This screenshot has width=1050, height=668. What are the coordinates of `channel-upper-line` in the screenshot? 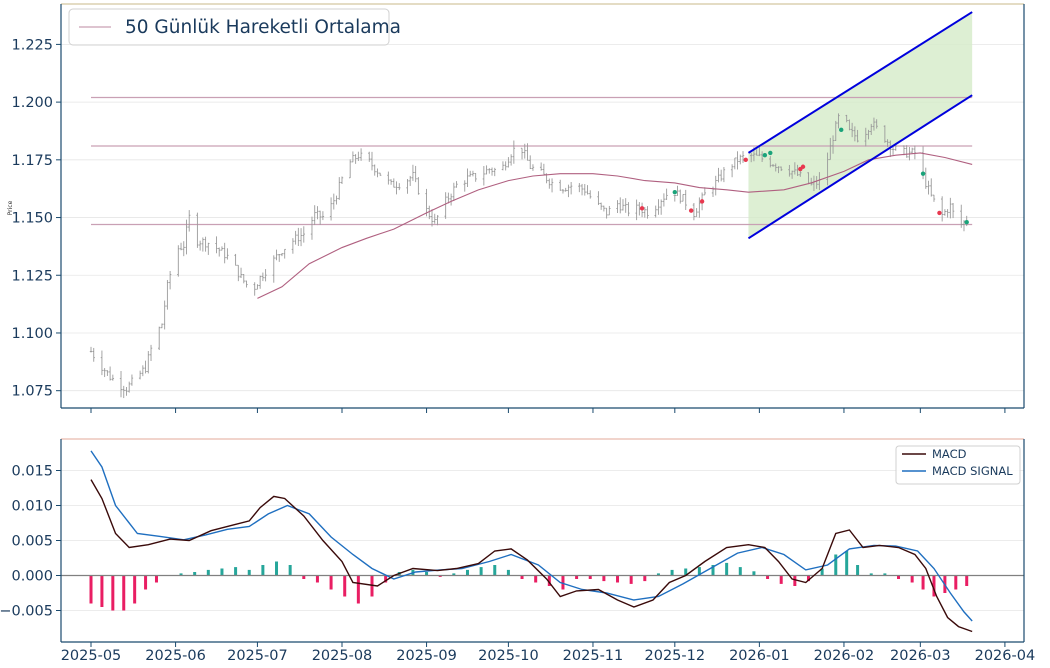 It's located at (860, 82).